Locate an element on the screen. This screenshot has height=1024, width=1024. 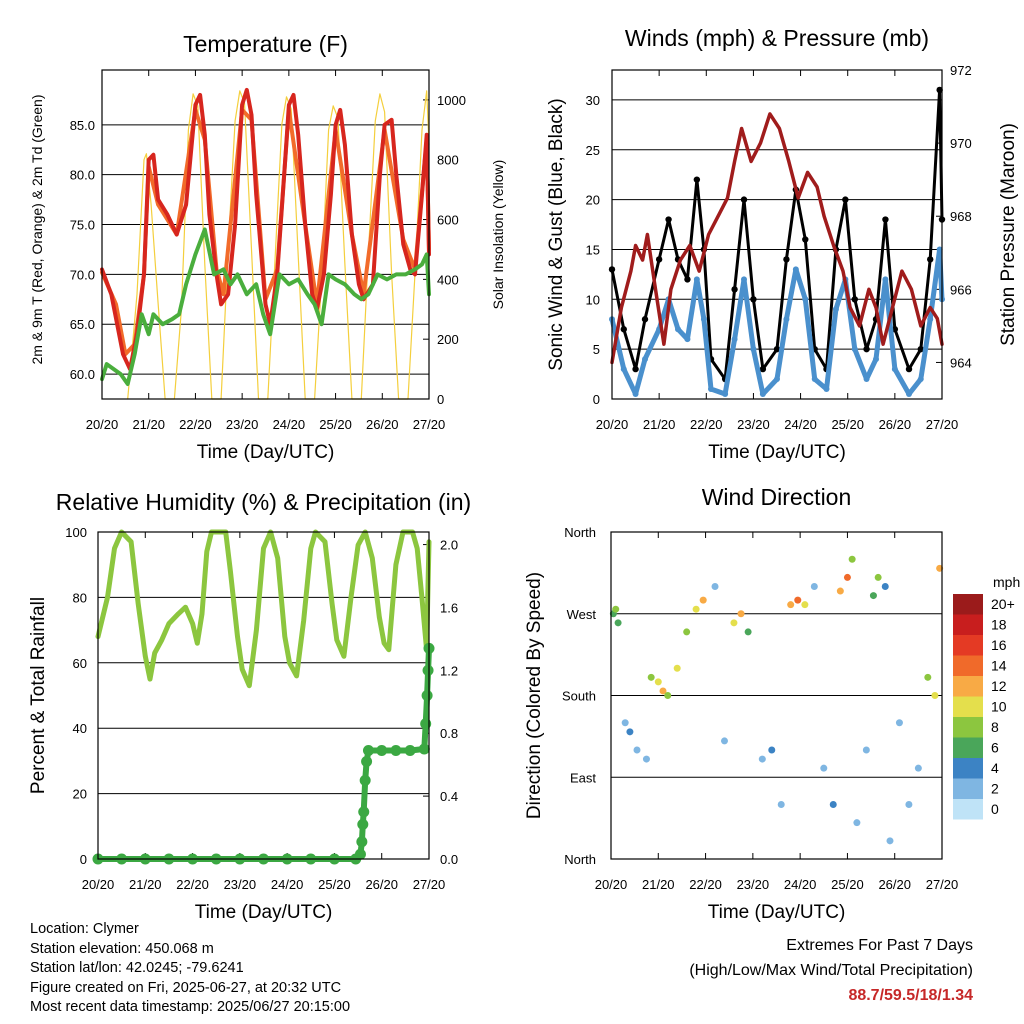
series-gust is located at coordinates (777, 234).